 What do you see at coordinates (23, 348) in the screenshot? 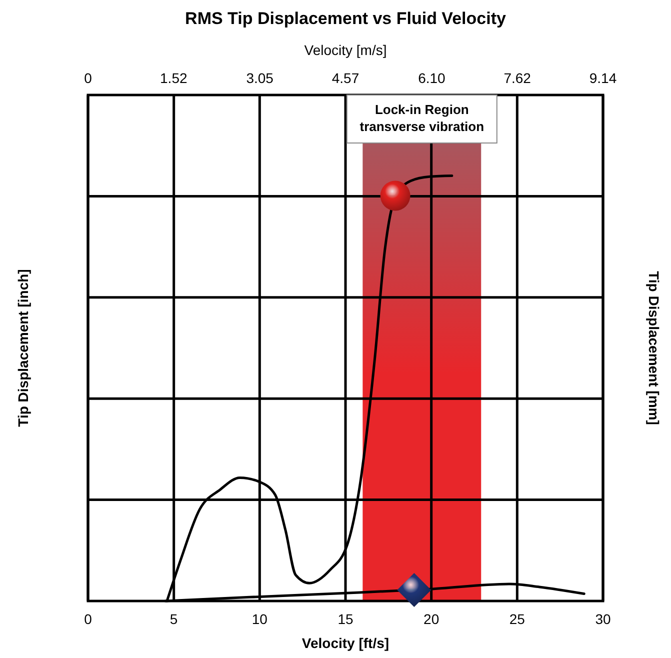
I see `y-axis-title: Tip Displacement [inch]` at bounding box center [23, 348].